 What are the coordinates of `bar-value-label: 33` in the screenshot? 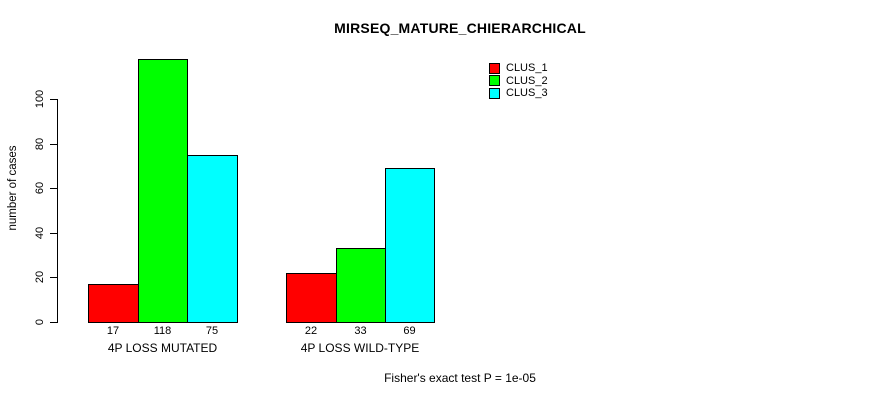 It's located at (360, 331).